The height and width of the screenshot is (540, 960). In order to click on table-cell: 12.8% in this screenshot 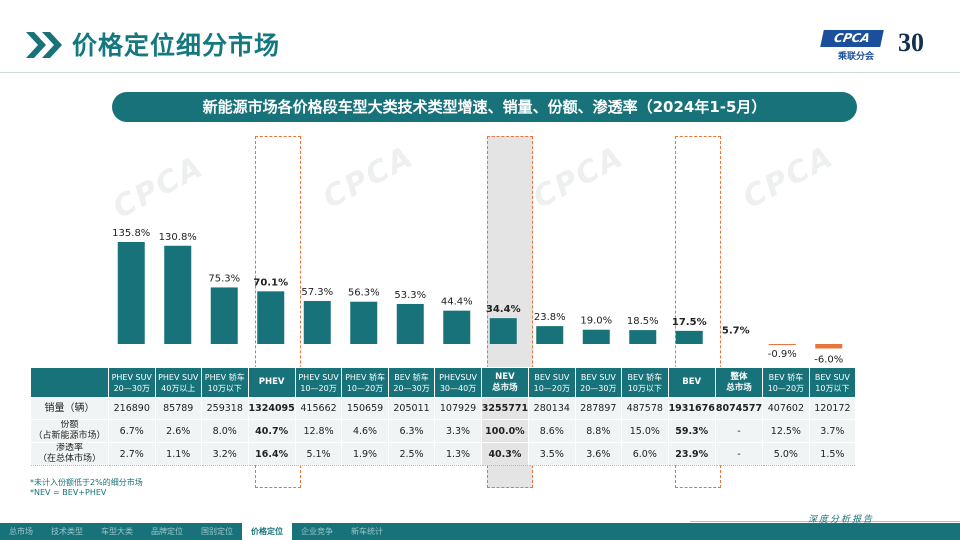, I will do `click(318, 431)`.